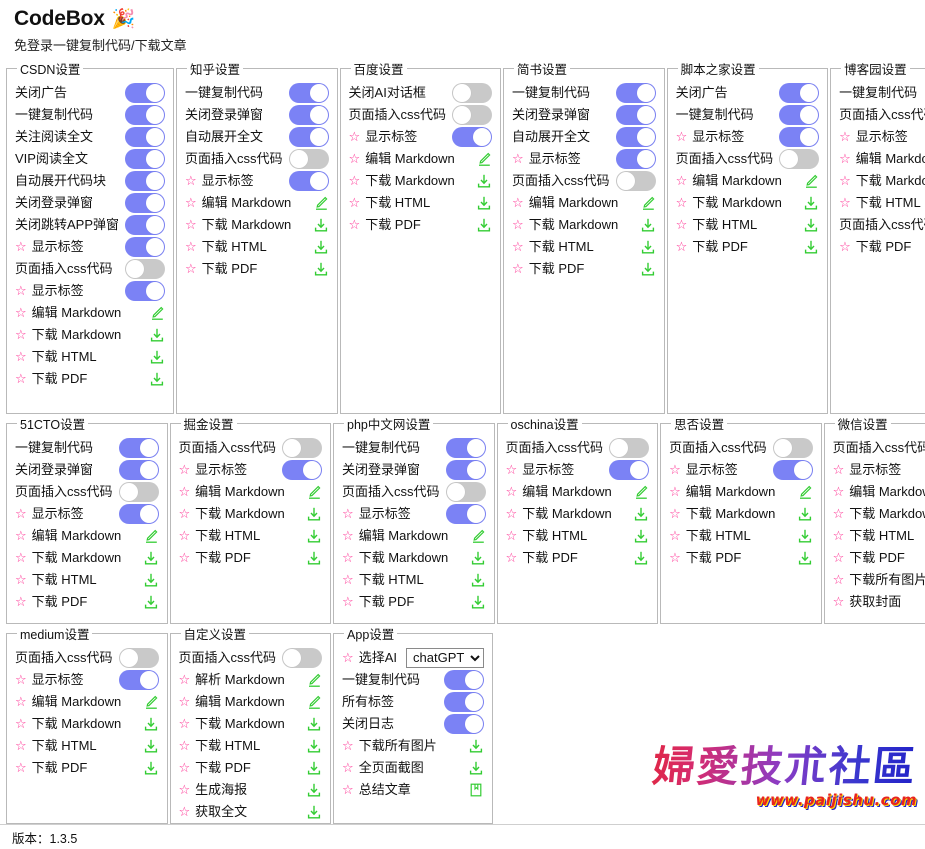  Describe the element at coordinates (421, 92) in the screenshot. I see `setting-row: 关闭AI对话框` at that location.